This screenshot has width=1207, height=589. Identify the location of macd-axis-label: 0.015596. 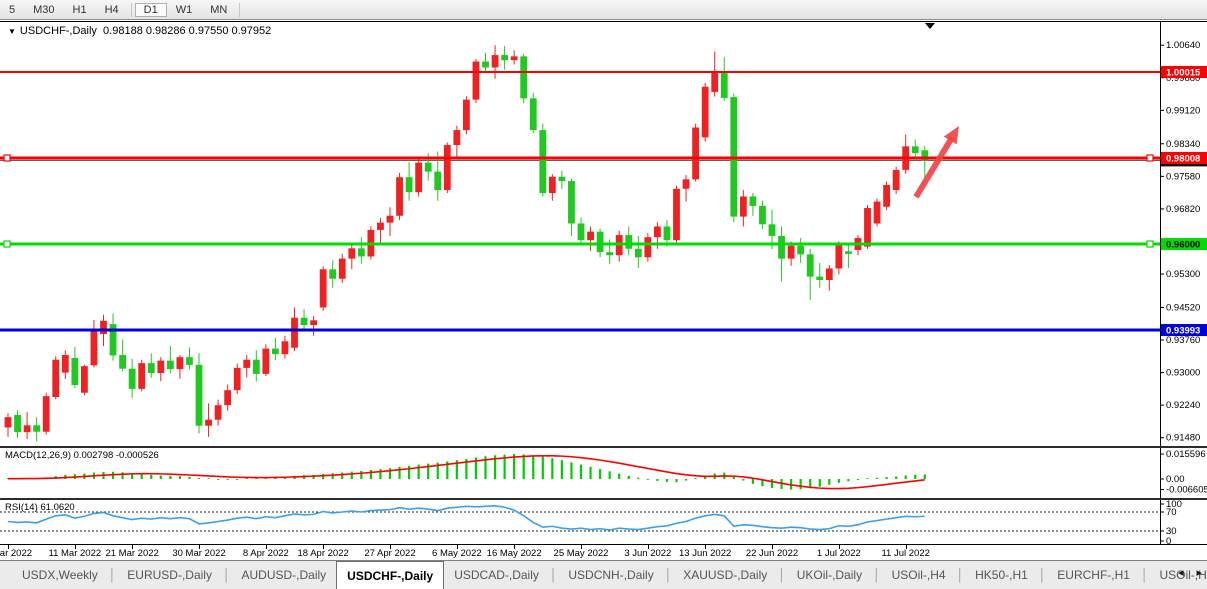
(1186, 454).